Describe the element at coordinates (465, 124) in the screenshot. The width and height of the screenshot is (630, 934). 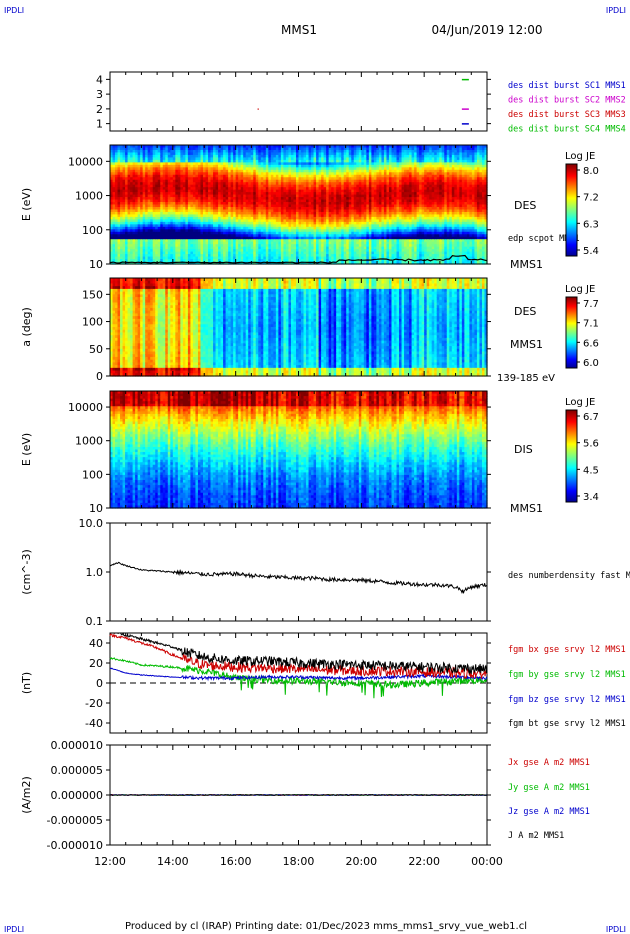
I see `burst-marker` at that location.